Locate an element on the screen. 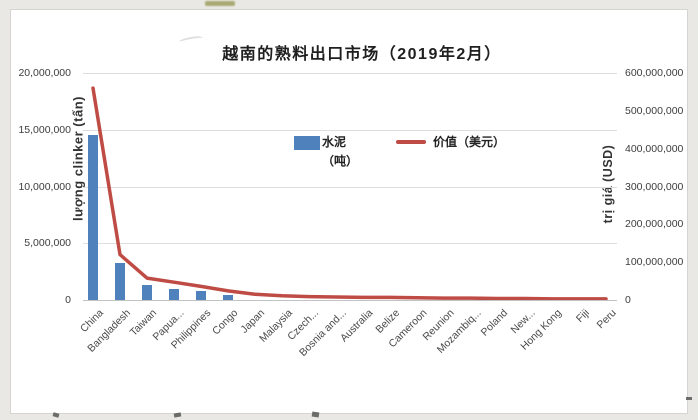  right-axis-tick-label: 600,000,000 is located at coordinates (654, 73).